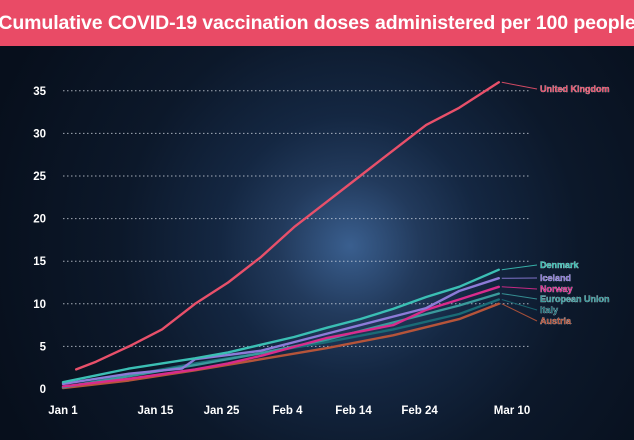 The image size is (634, 440). Describe the element at coordinates (555, 278) in the screenshot. I see `series-label: Iceland` at that location.